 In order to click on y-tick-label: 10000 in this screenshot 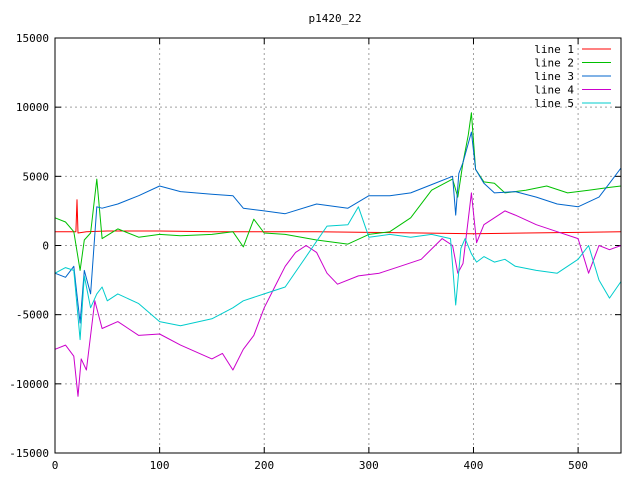, I will do `click(32, 107)`.